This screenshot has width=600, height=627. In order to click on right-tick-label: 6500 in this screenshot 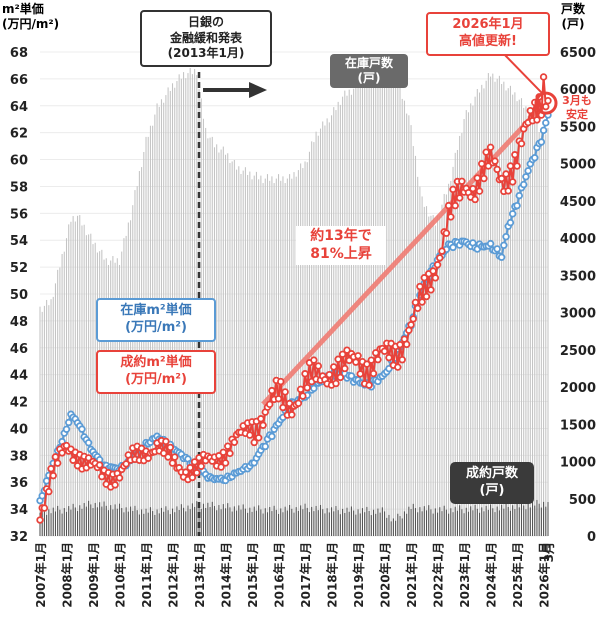, I will do `click(578, 53)`.